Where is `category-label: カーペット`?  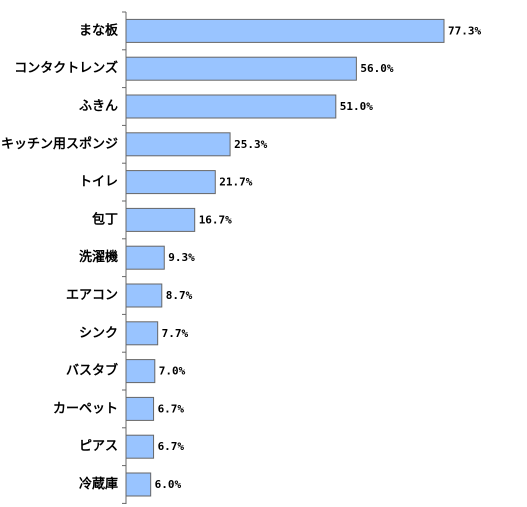 category-label: カーペット is located at coordinates (85, 408).